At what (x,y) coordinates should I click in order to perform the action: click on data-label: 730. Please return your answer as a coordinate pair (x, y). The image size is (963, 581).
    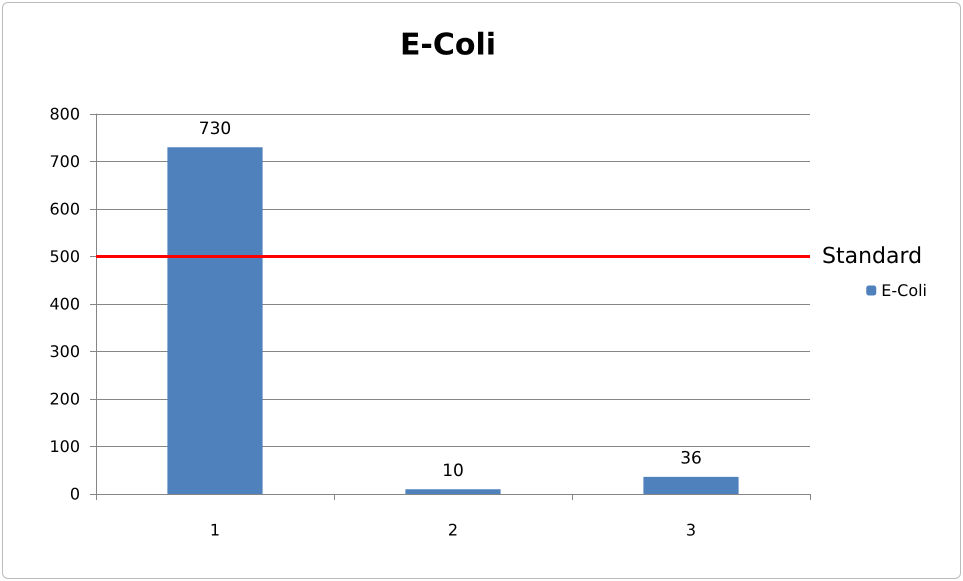
    Looking at the image, I should click on (215, 128).